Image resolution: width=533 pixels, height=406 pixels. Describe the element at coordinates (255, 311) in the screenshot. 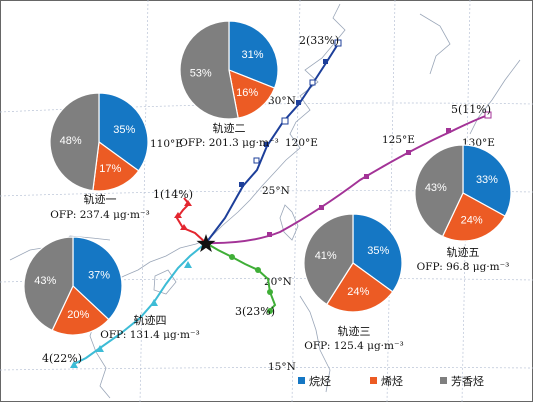

I see `endpoint-label-3: 3(23%)` at that location.